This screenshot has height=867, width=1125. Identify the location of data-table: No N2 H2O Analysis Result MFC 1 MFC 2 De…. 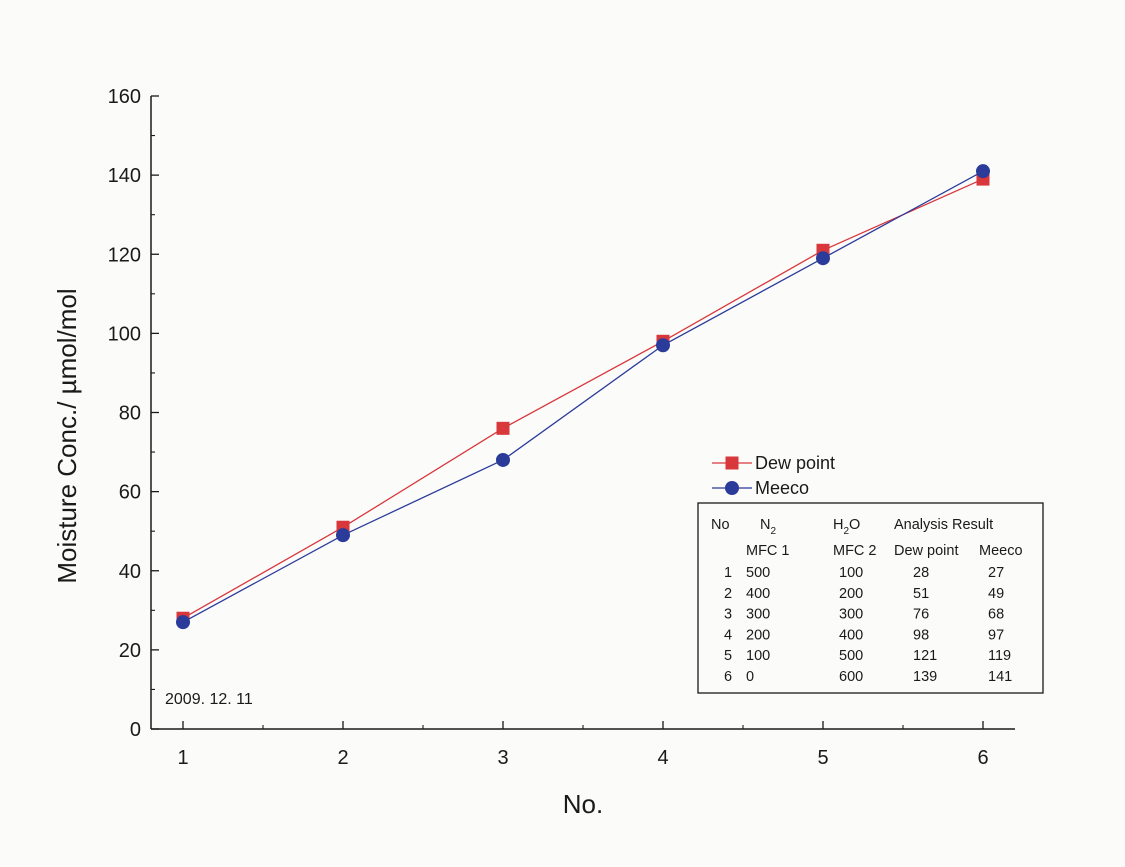
(870, 598).